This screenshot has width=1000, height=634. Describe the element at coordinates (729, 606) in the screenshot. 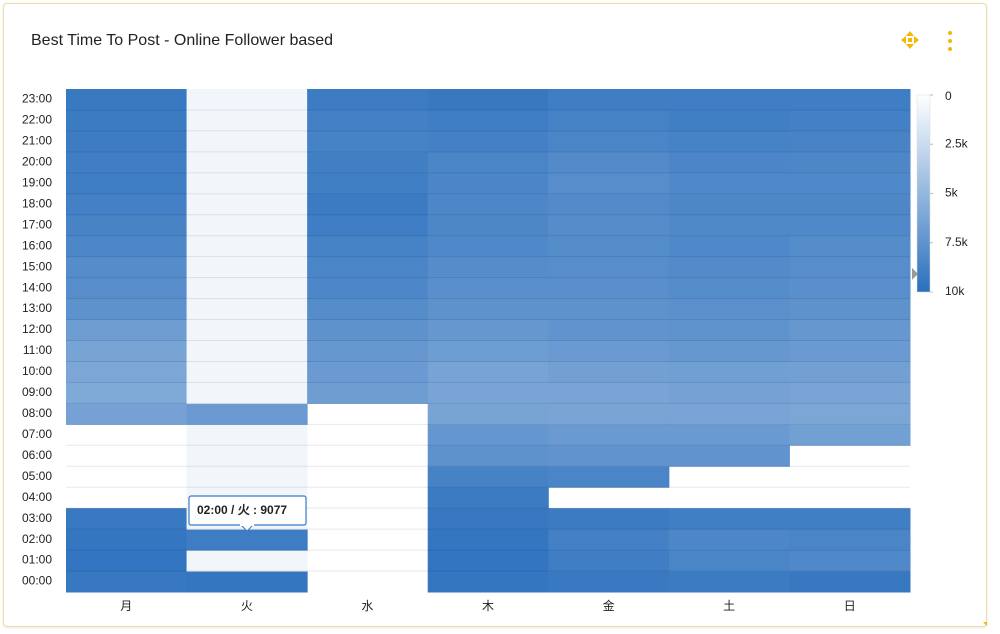

I see `x-tick-label: 土` at that location.